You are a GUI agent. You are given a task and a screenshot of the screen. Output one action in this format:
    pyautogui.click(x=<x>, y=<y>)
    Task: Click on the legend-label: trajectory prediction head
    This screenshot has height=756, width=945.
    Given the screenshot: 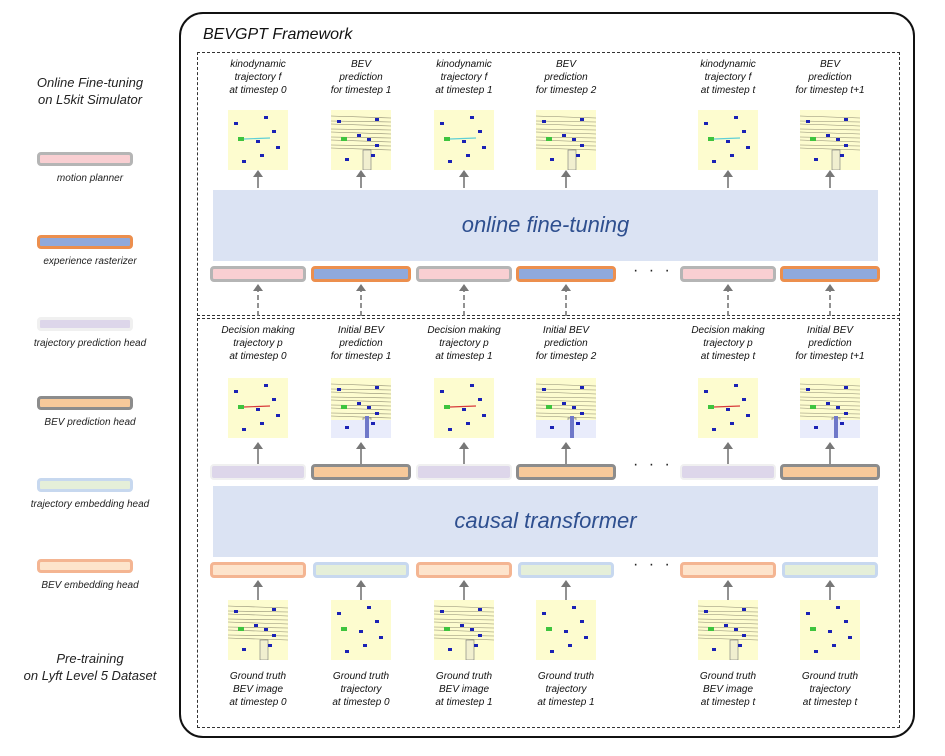 What is the action you would take?
    pyautogui.click(x=90, y=343)
    